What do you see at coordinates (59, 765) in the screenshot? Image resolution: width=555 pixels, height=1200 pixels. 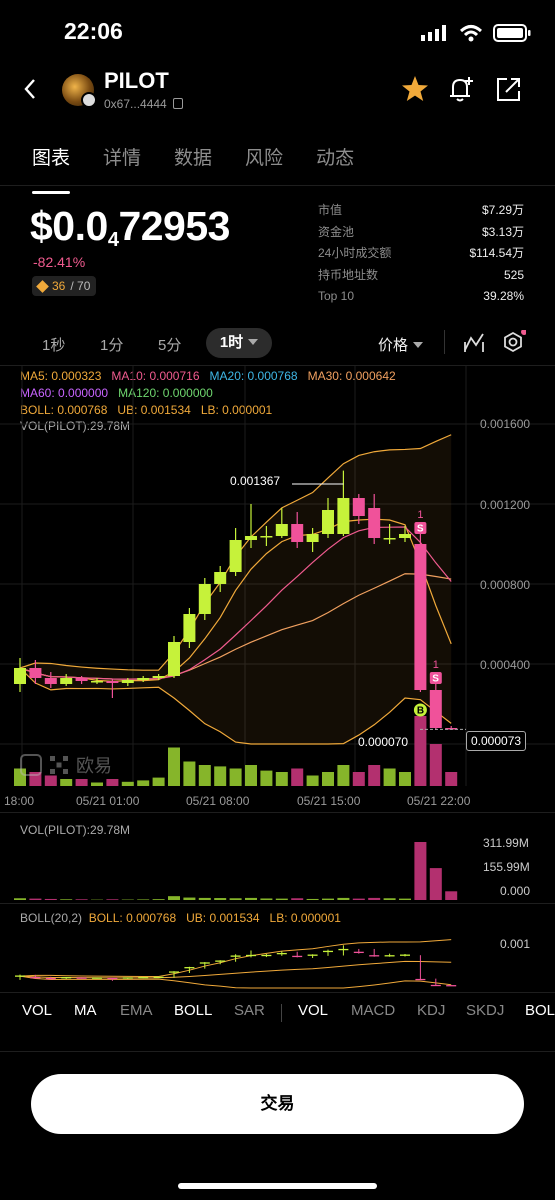 I see `okx-grid-icon` at bounding box center [59, 765].